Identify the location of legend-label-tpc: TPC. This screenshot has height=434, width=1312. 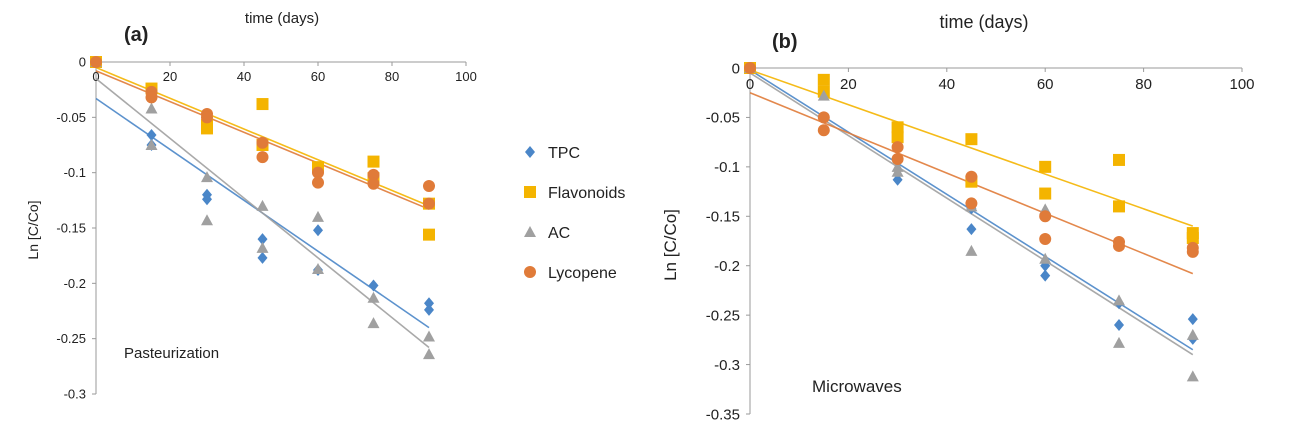
(564, 153).